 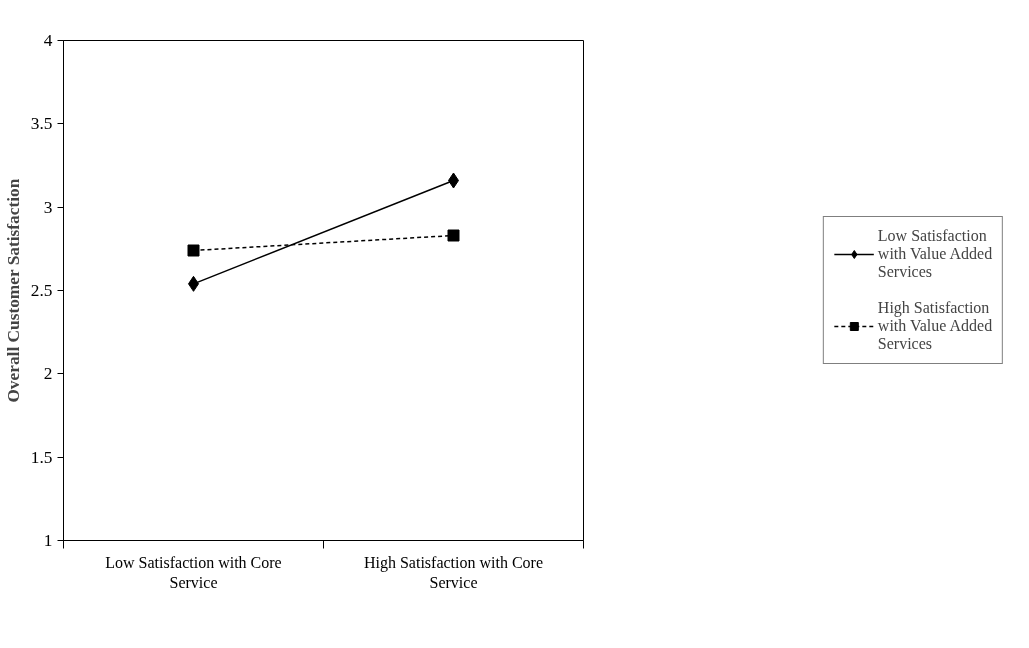 What do you see at coordinates (41, 124) in the screenshot?
I see `y-tick-label: 3.5` at bounding box center [41, 124].